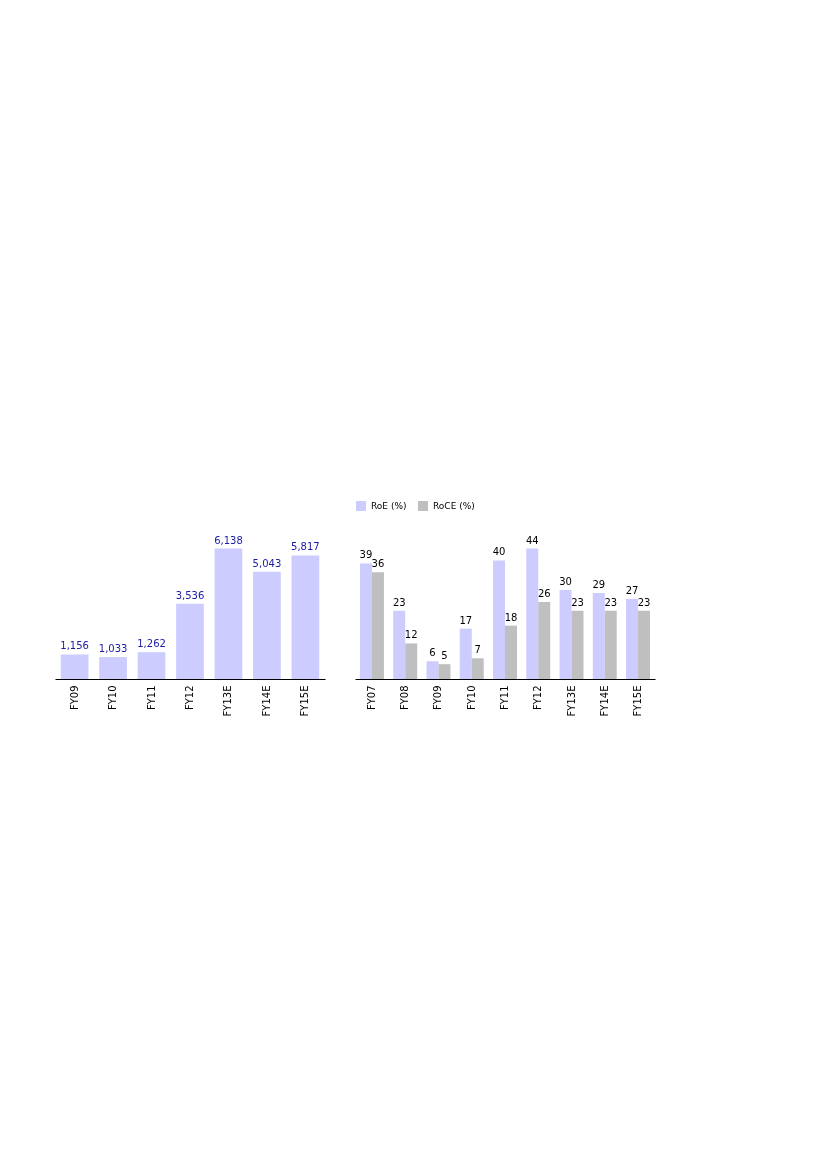 The height and width of the screenshot is (1169, 826). What do you see at coordinates (565, 582) in the screenshot?
I see `data-label: 30` at bounding box center [565, 582].